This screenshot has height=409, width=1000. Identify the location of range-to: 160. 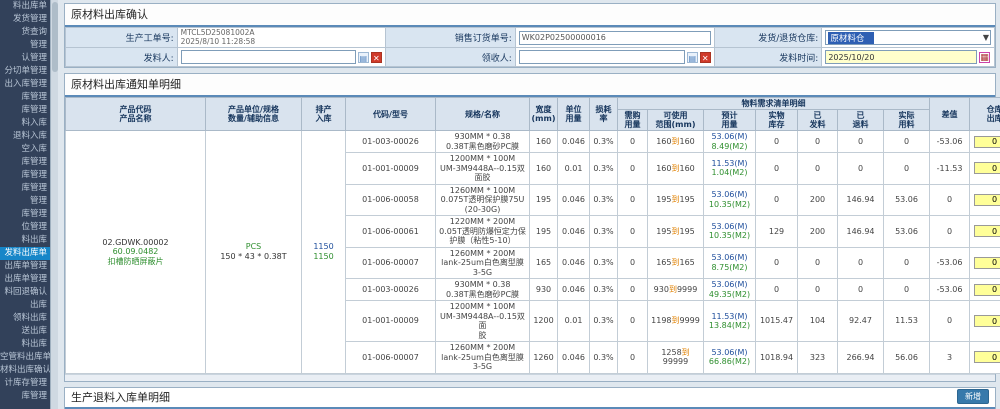
(687, 168).